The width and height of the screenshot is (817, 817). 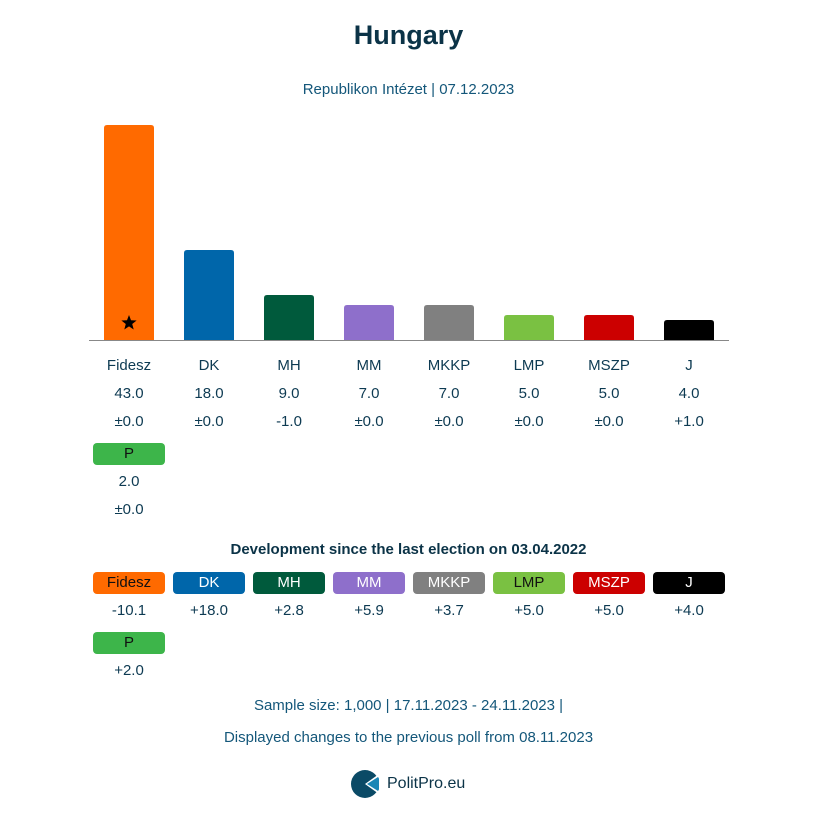 What do you see at coordinates (449, 583) in the screenshot?
I see `dev-party-pill-mkkp: MKKP` at bounding box center [449, 583].